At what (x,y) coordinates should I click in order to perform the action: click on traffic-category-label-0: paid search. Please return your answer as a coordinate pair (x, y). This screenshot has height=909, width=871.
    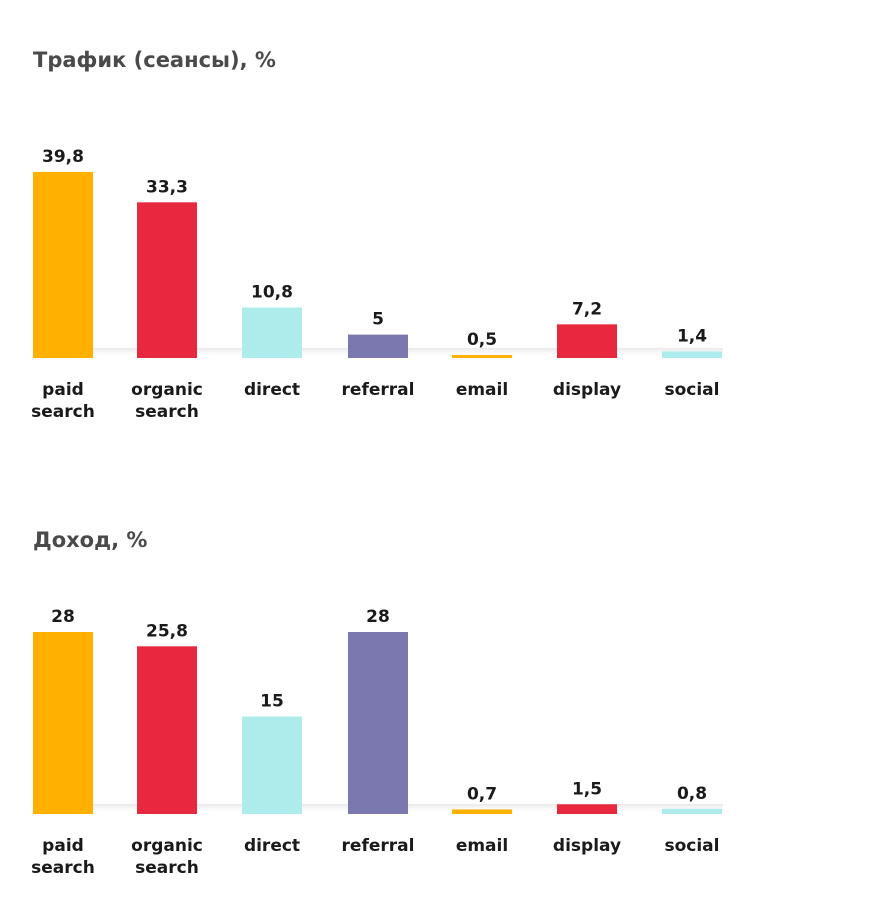
    Looking at the image, I should click on (63, 401).